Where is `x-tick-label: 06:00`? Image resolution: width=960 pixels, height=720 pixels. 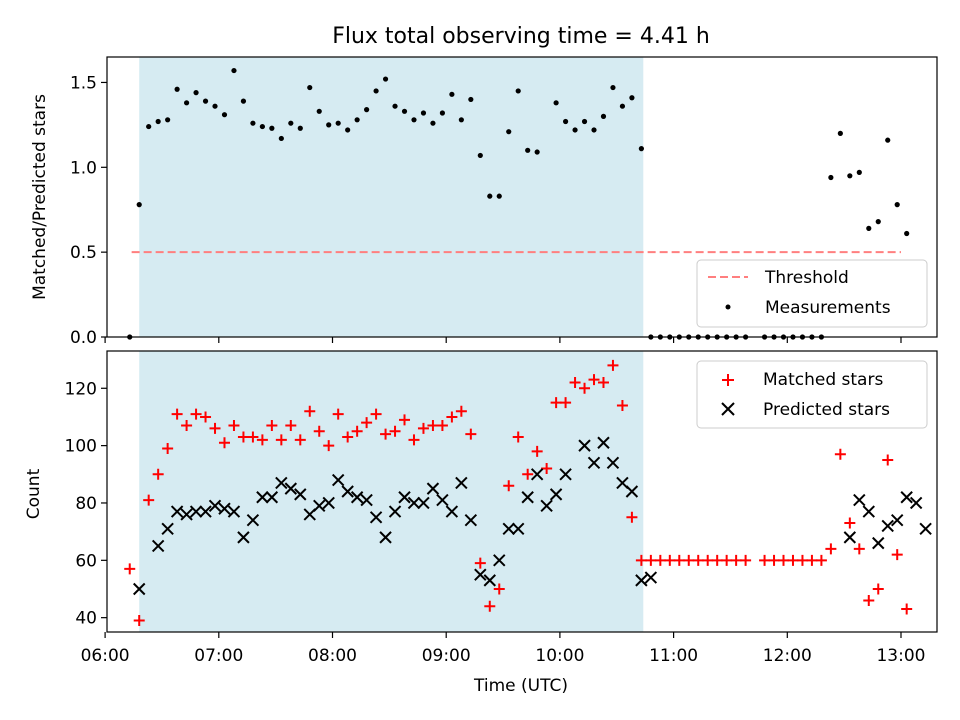
x-tick-label: 06:00 is located at coordinates (105, 656).